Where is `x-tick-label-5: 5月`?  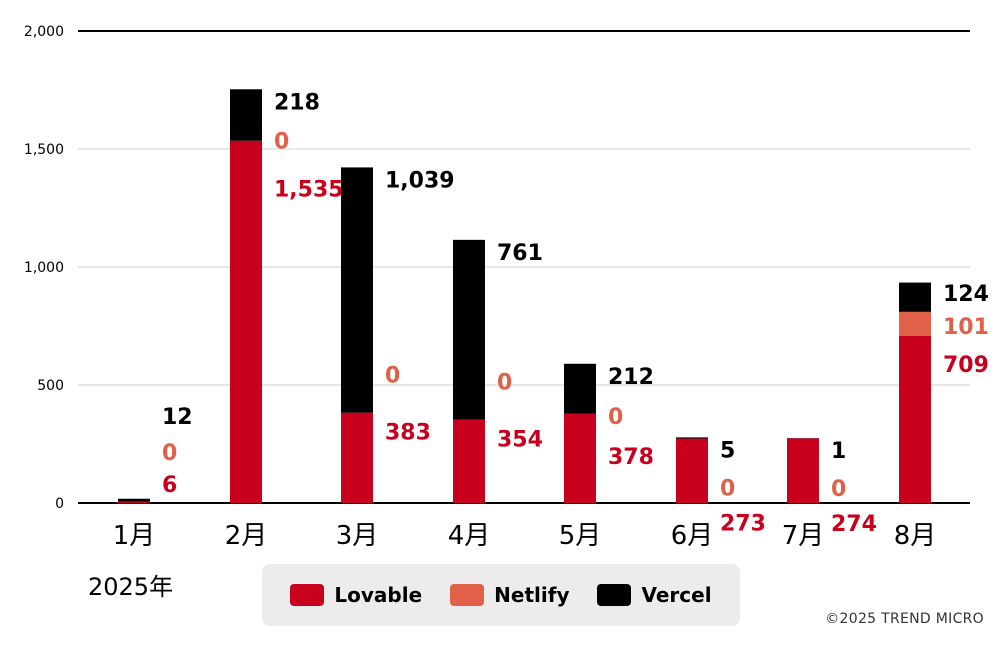
x-tick-label-5: 5月 is located at coordinates (580, 536).